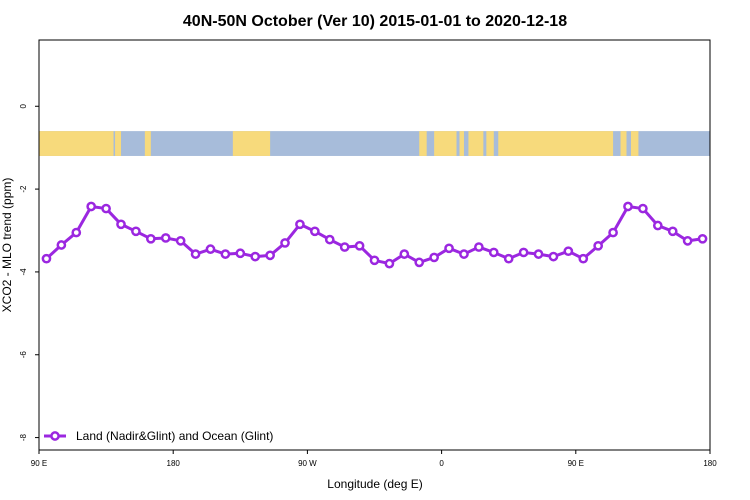  Describe the element at coordinates (374, 143) in the screenshot. I see `background-map-band` at that location.